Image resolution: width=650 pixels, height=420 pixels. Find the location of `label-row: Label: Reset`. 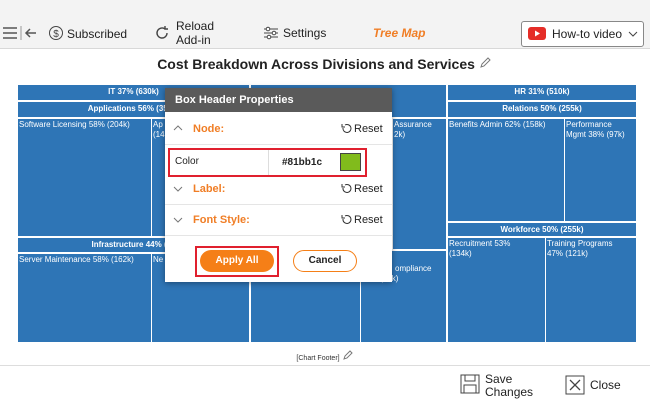

label-row: Label: Reset is located at coordinates (278, 189).